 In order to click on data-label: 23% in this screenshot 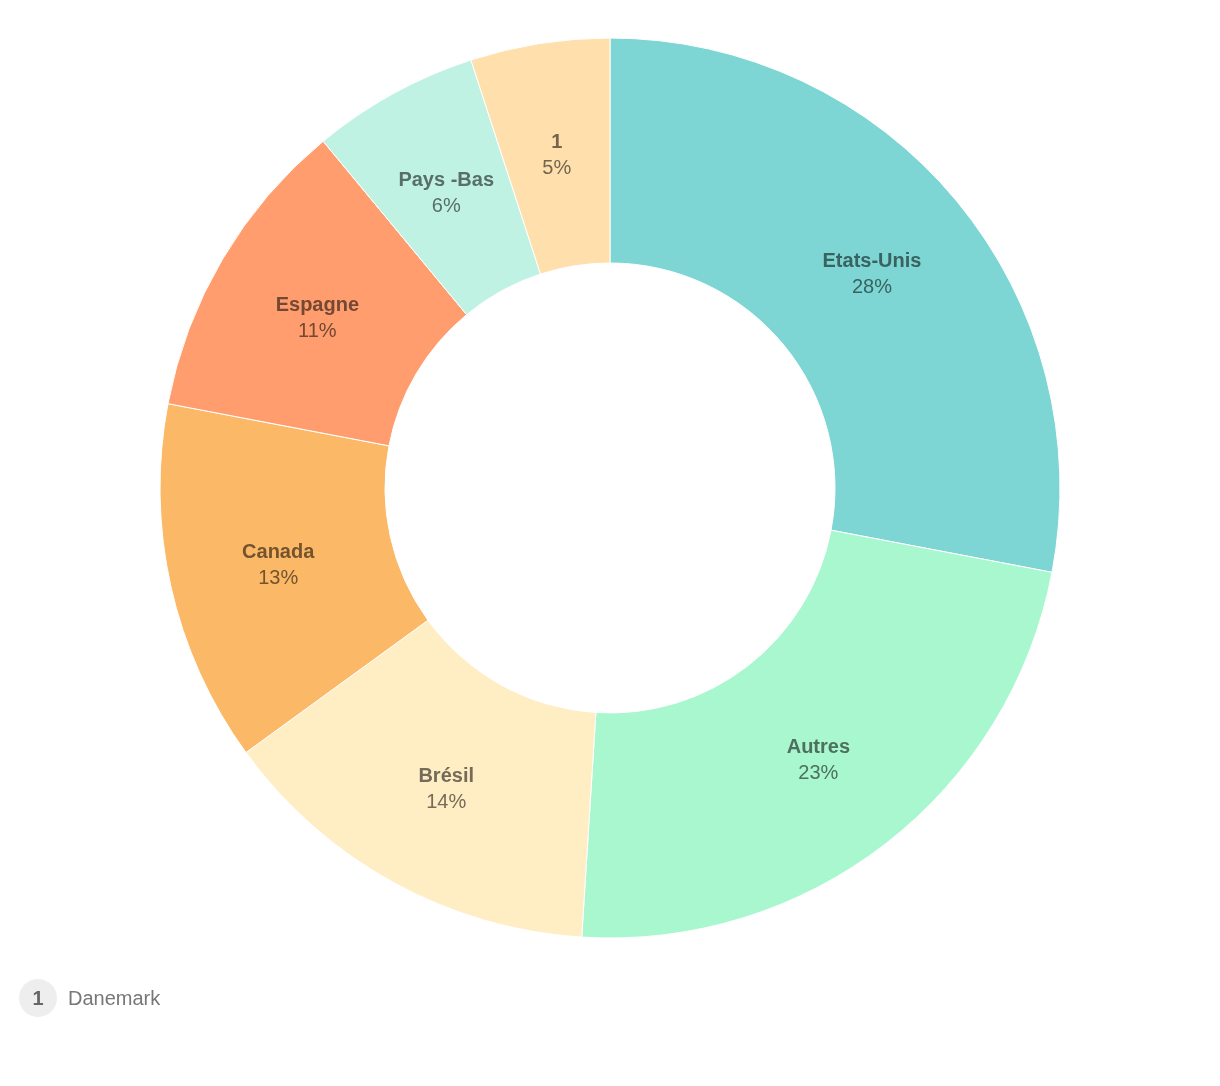, I will do `click(818, 771)`.